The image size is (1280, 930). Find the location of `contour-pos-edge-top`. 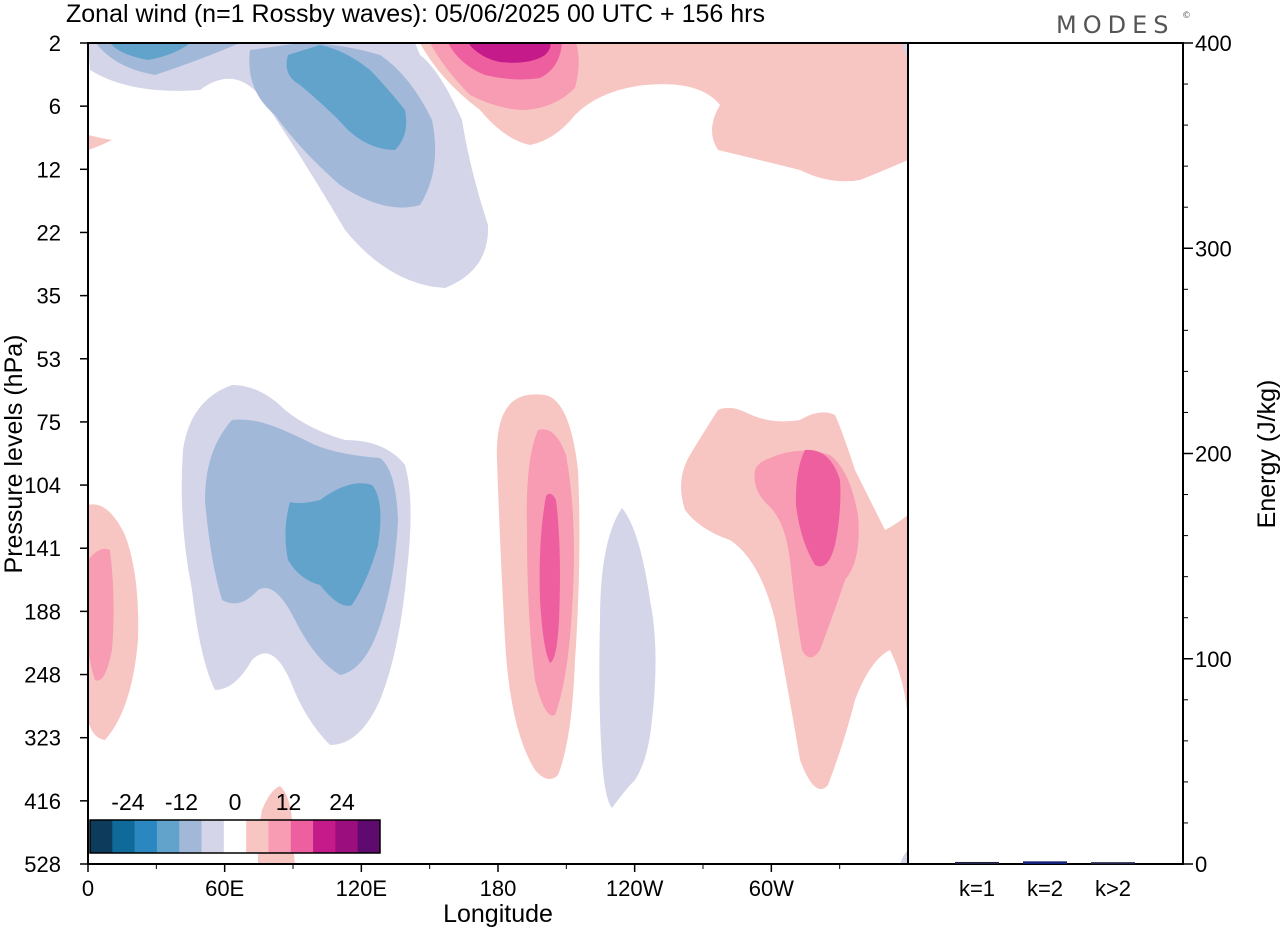

contour-pos-edge-top is located at coordinates (100, 142).